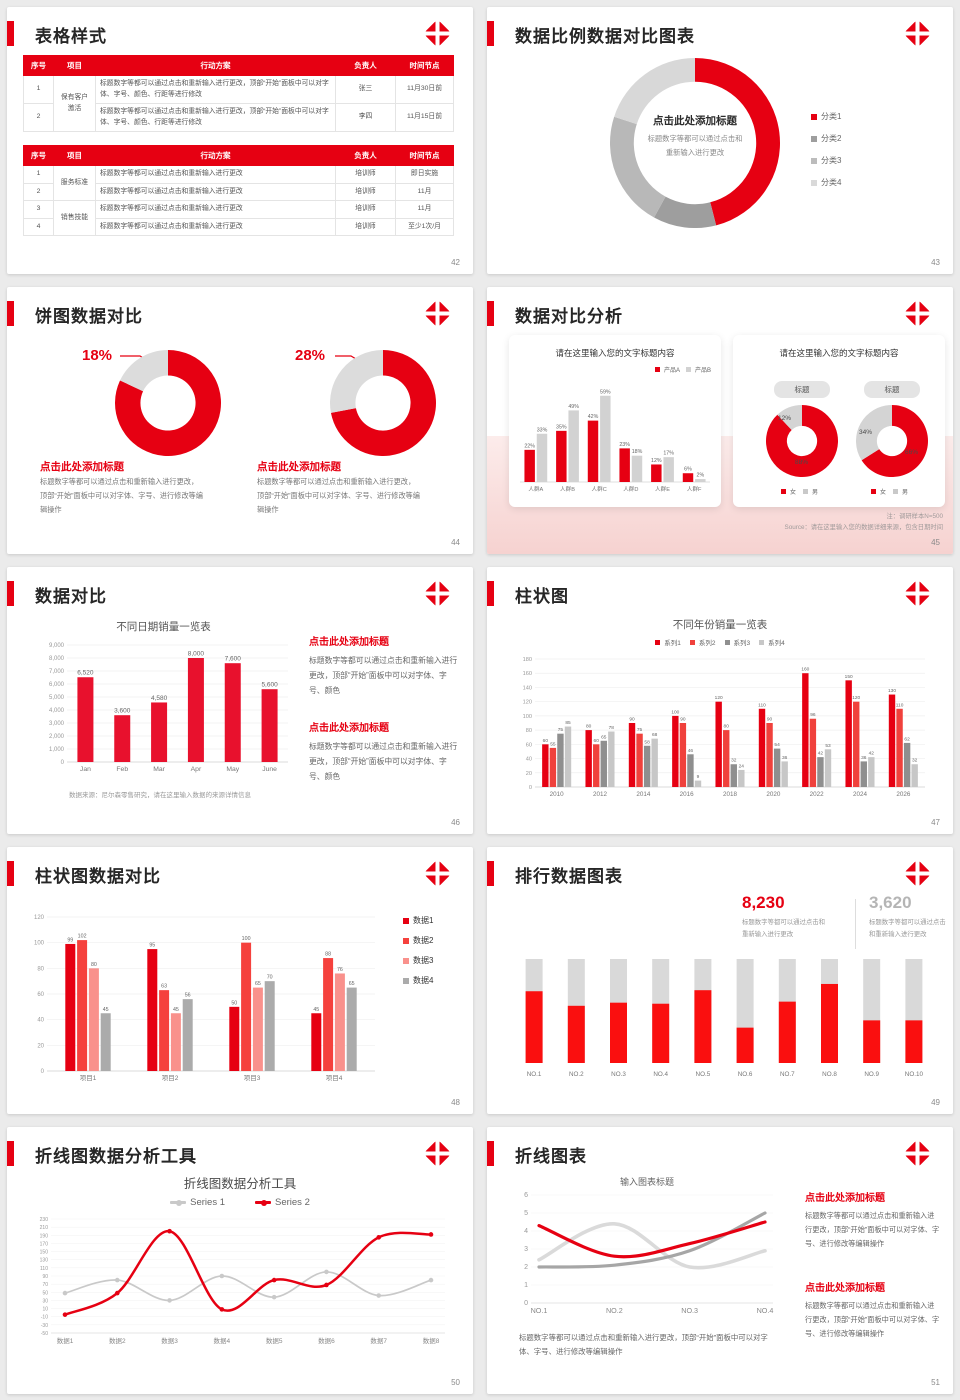 This screenshot has height=1400, width=960. I want to click on data-source-footnote: 数据来源：尼尔森零售研究，请在这里输入数据的来源详情信息, so click(160, 795).